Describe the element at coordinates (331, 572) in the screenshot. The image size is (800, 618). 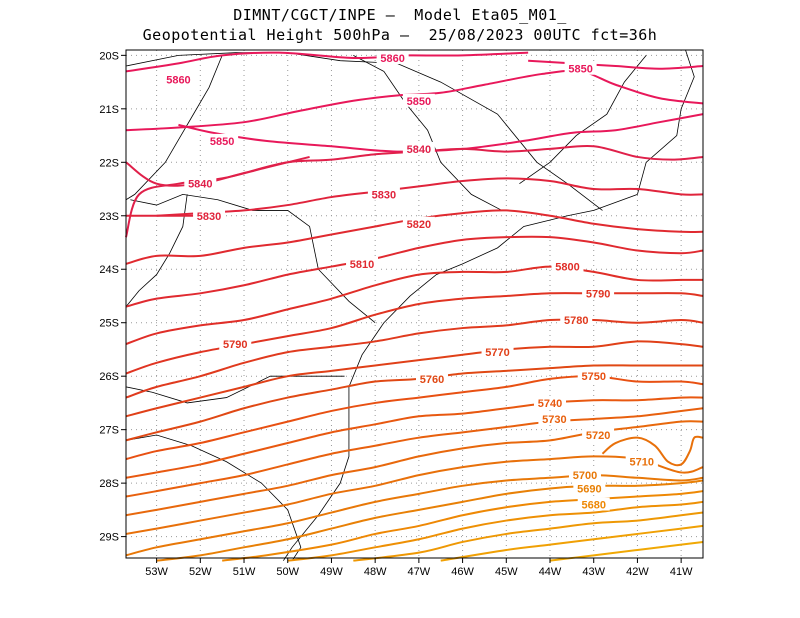
I see `x-tick-label: 49W` at that location.